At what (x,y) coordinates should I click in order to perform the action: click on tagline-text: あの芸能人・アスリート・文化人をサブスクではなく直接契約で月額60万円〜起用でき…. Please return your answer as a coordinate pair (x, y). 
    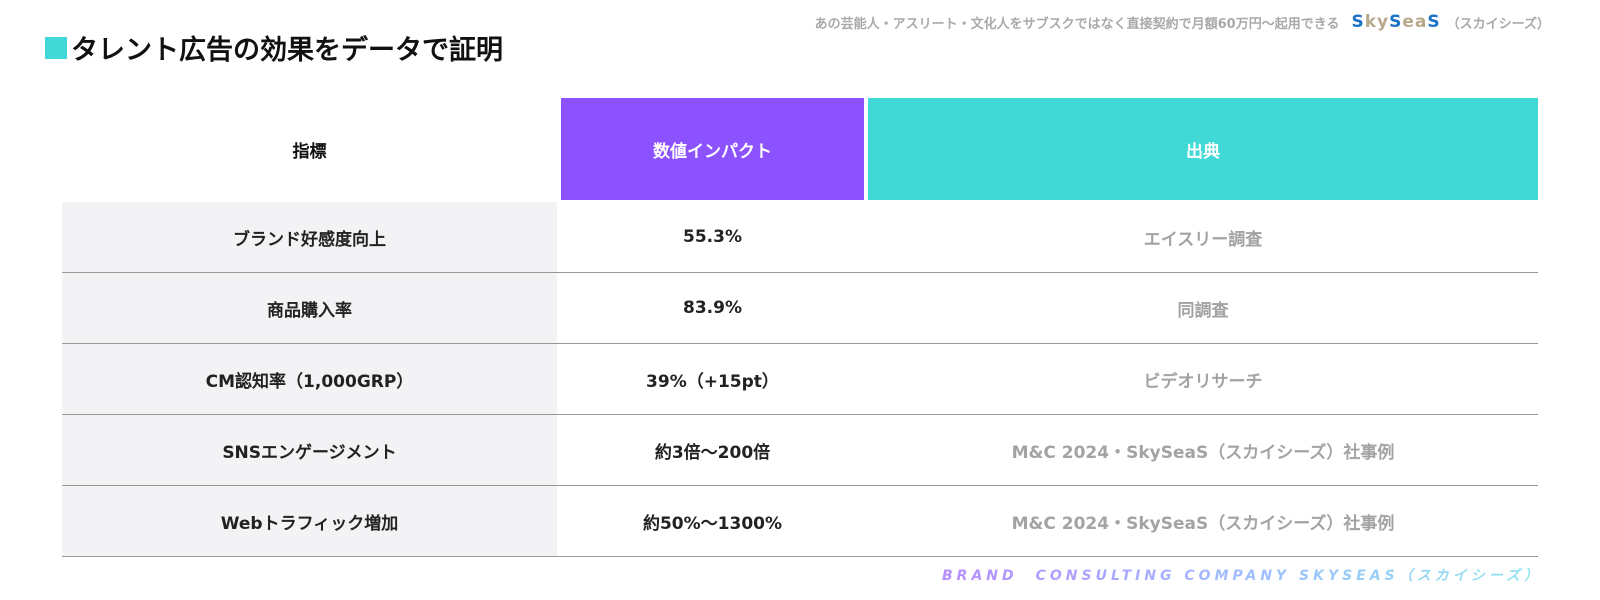
    Looking at the image, I should click on (1077, 24).